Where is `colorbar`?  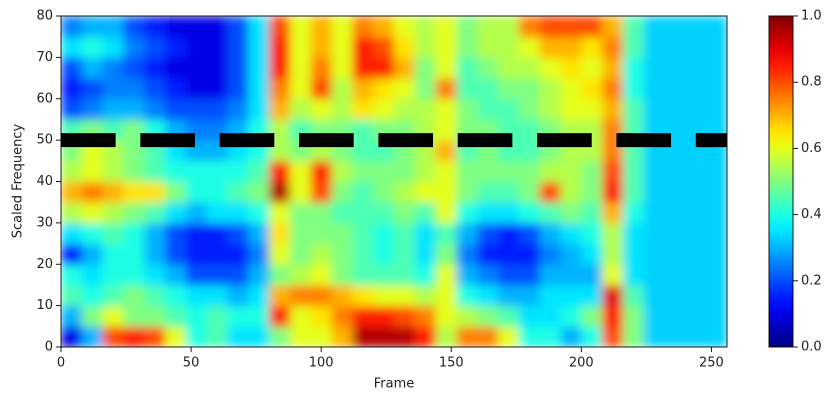 colorbar is located at coordinates (781, 181).